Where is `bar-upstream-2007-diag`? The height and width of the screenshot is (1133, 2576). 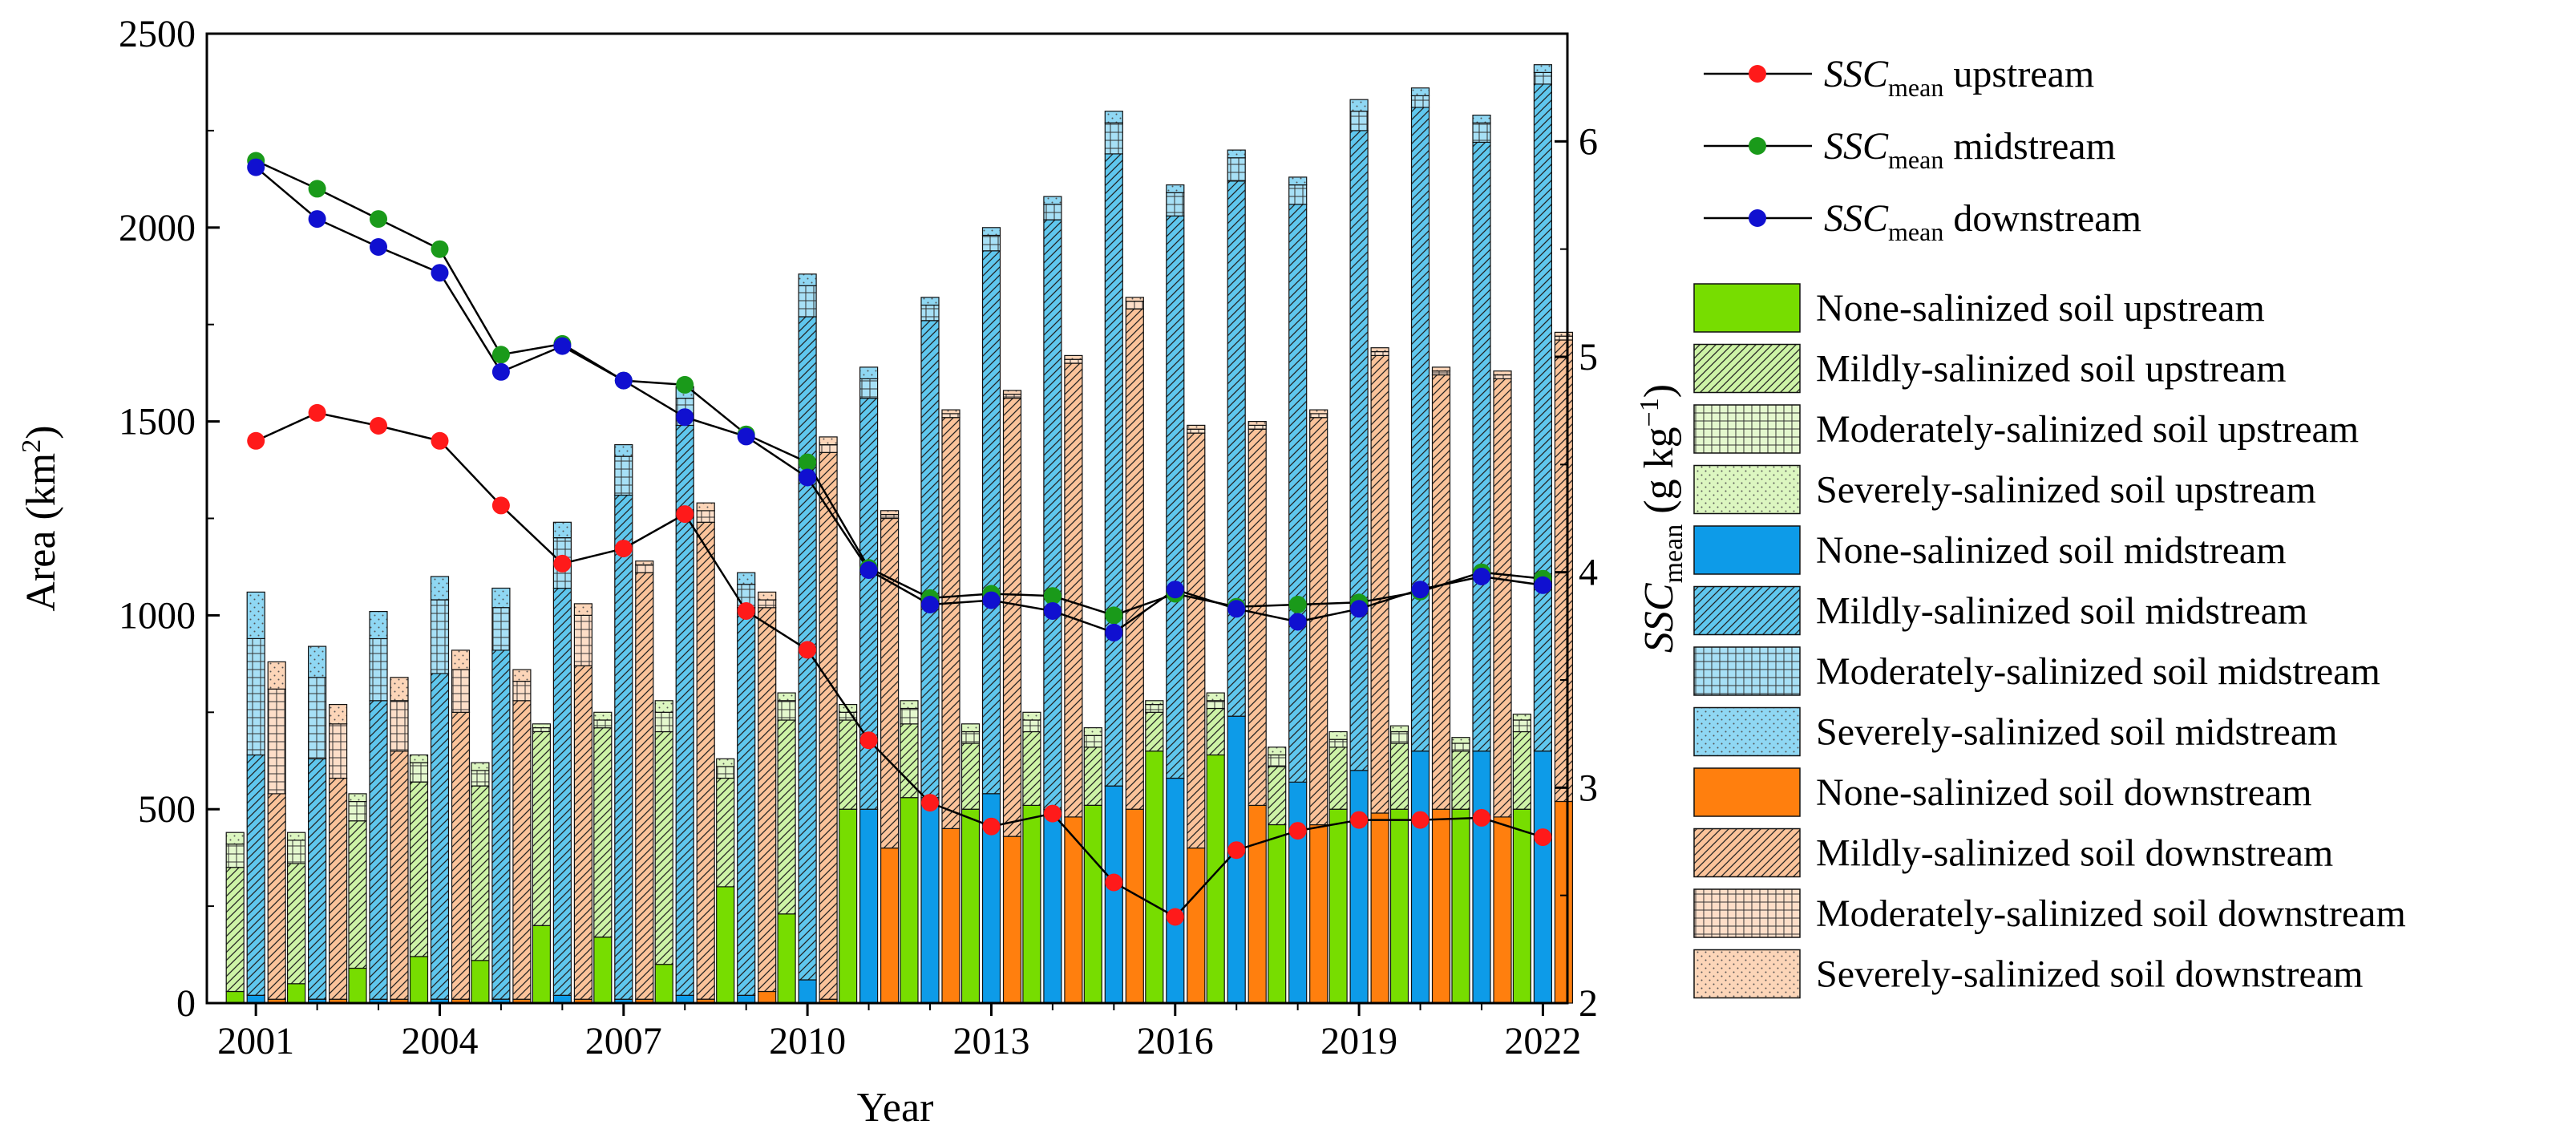
bar-upstream-2007-diag is located at coordinates (603, 832).